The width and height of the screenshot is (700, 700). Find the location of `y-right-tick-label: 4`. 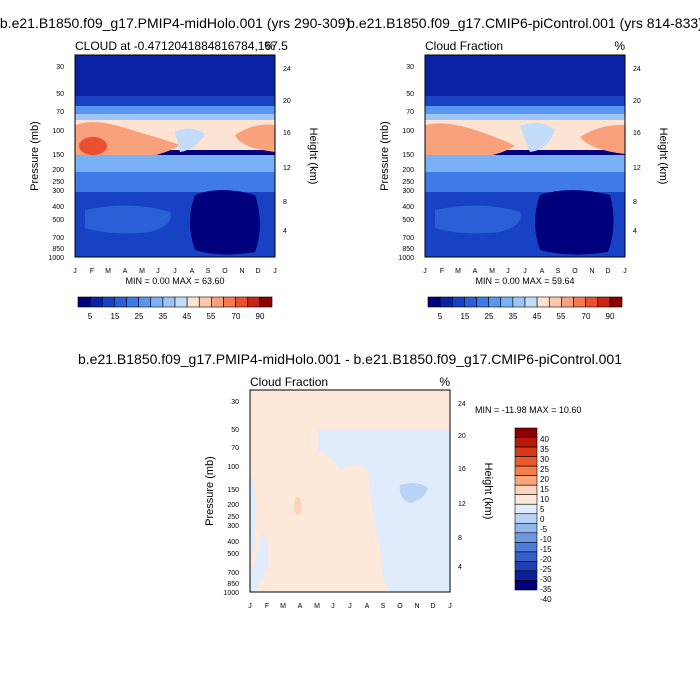

y-right-tick-label: 4 is located at coordinates (460, 567).